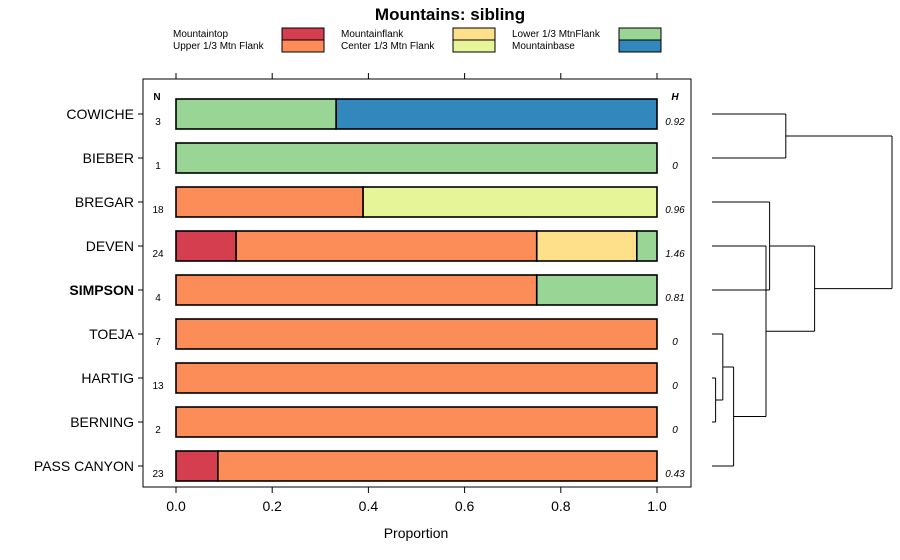  Describe the element at coordinates (372, 34) in the screenshot. I see `legend-label: Mountainflank` at that location.